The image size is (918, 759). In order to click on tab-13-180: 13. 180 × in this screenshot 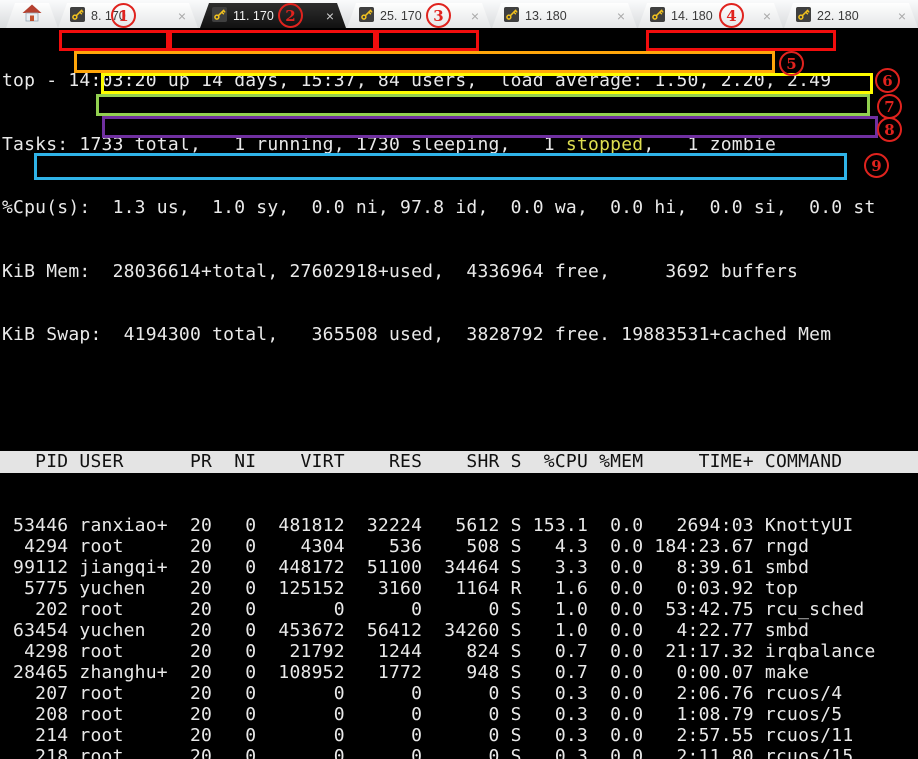, I will do `click(564, 15)`.